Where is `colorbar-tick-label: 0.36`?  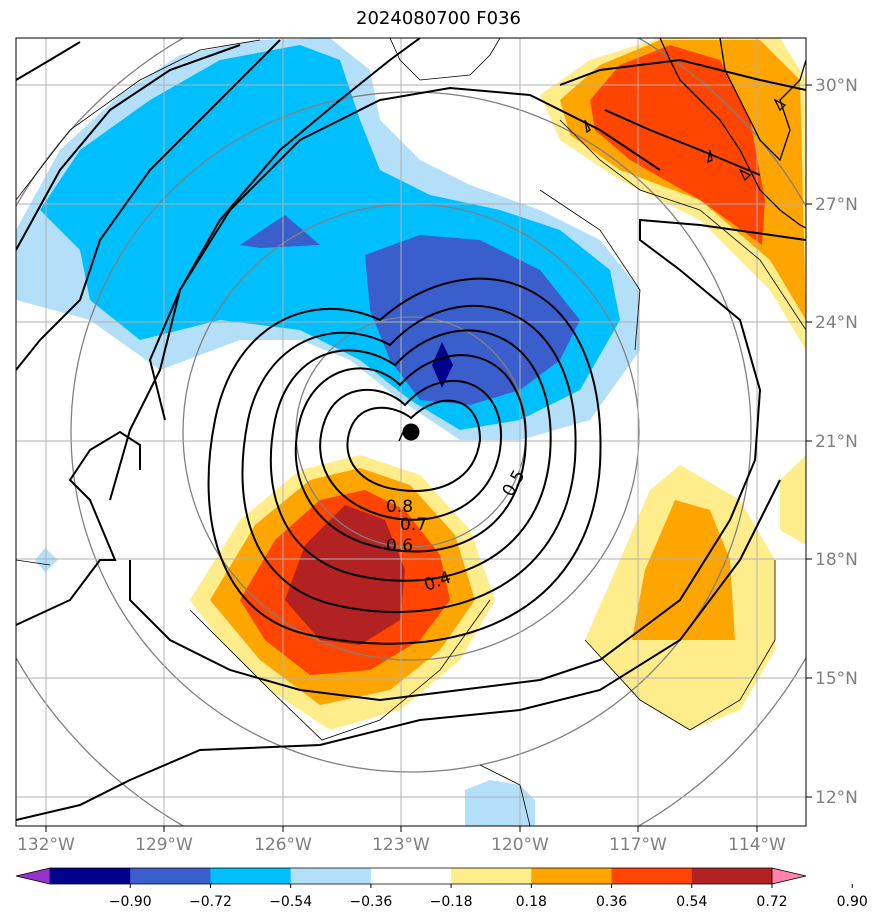
colorbar-tick-label: 0.36 is located at coordinates (611, 902).